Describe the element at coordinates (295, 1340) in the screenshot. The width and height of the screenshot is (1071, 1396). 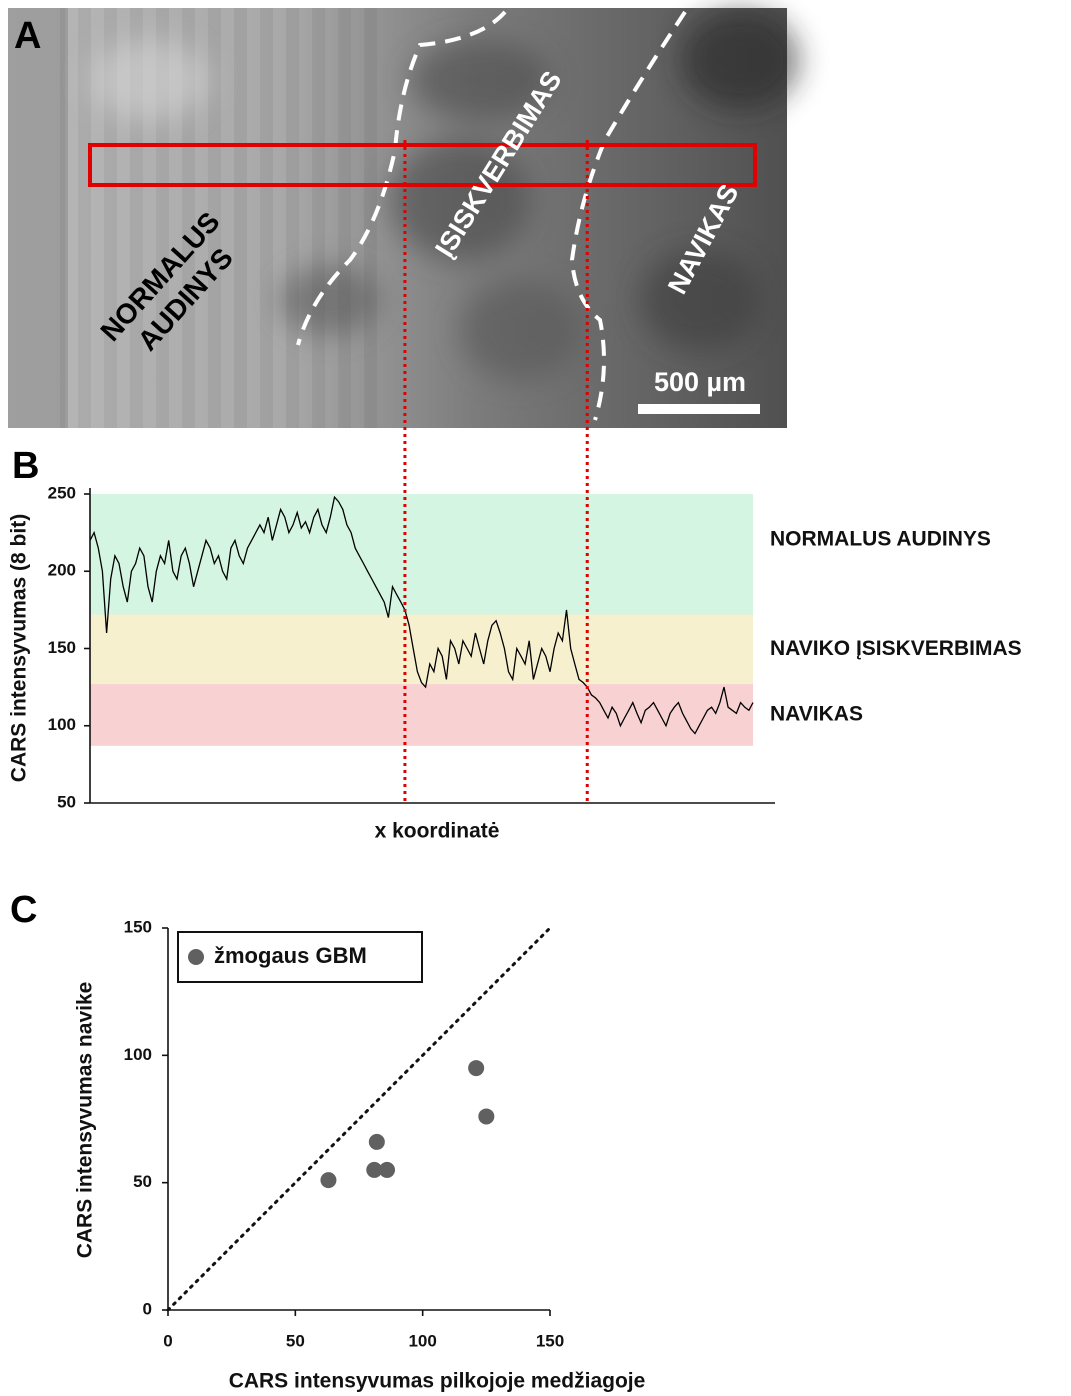
I see `x-tick-label: 50` at that location.